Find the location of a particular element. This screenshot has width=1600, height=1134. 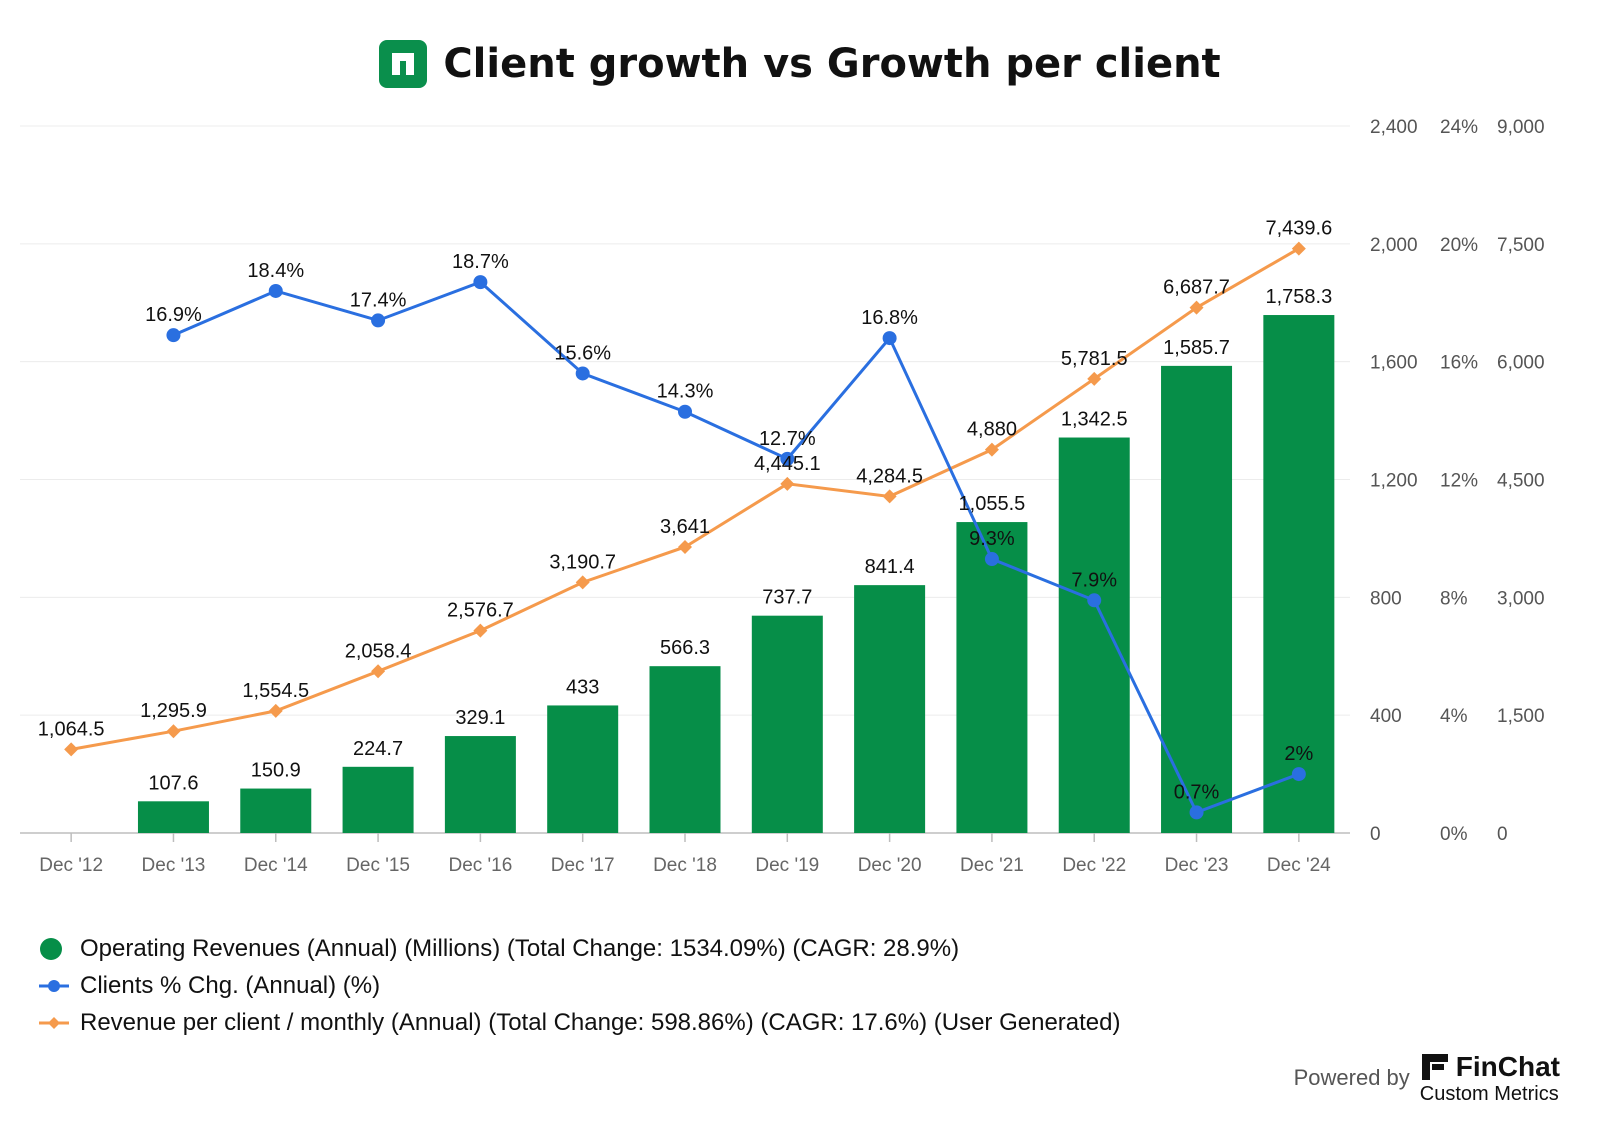

clients-change-label: 14.3% is located at coordinates (685, 392).